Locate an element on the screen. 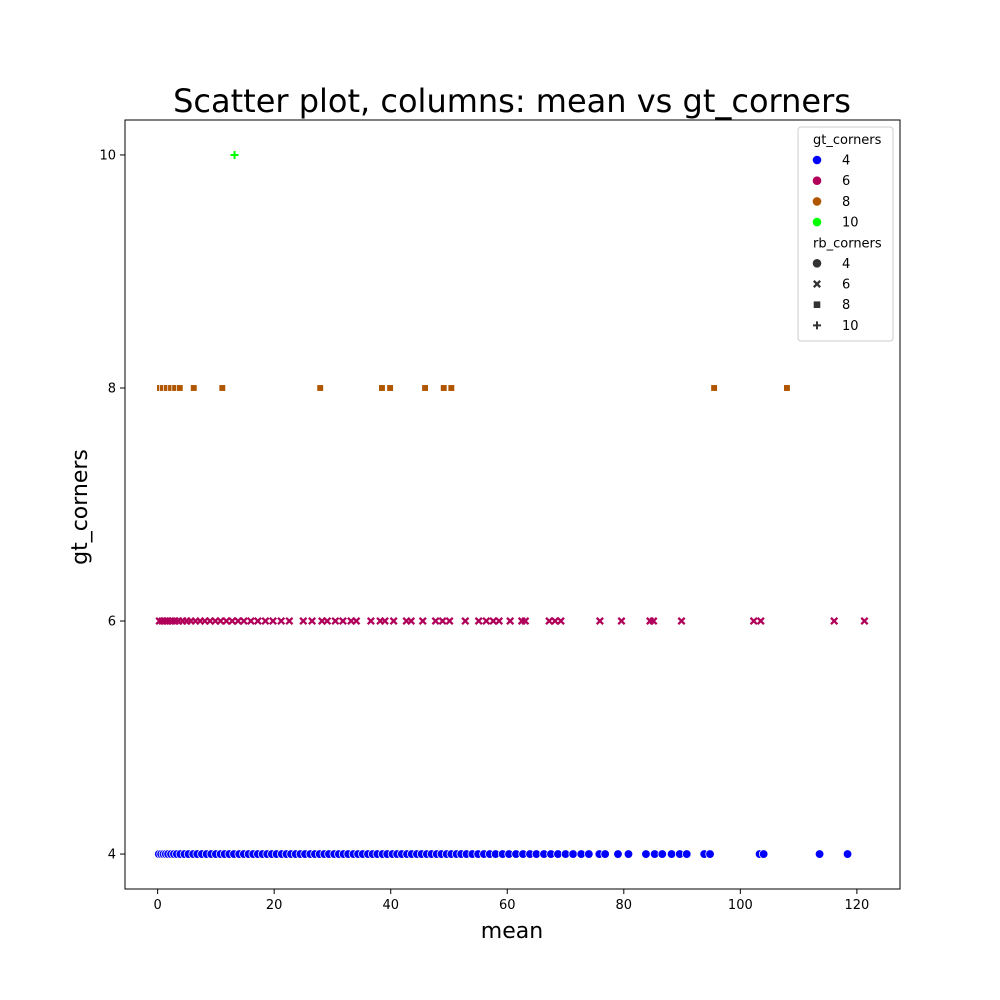 Image resolution: width=1000 pixels, height=1000 pixels. y-tick-label: 4 is located at coordinates (112, 855).